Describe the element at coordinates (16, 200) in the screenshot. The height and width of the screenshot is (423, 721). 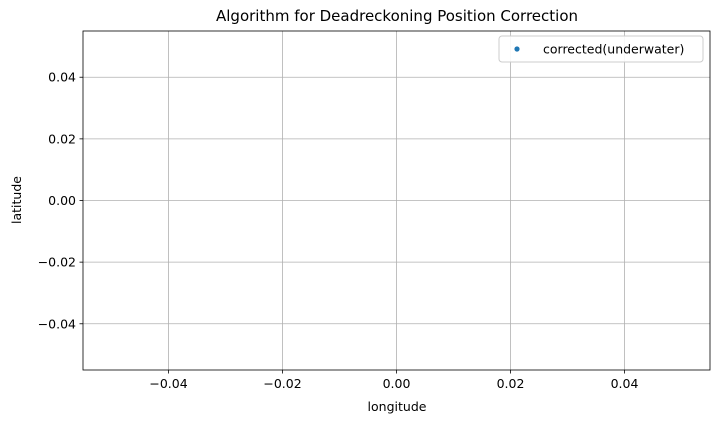
I see `y-axis-label: latitude` at that location.